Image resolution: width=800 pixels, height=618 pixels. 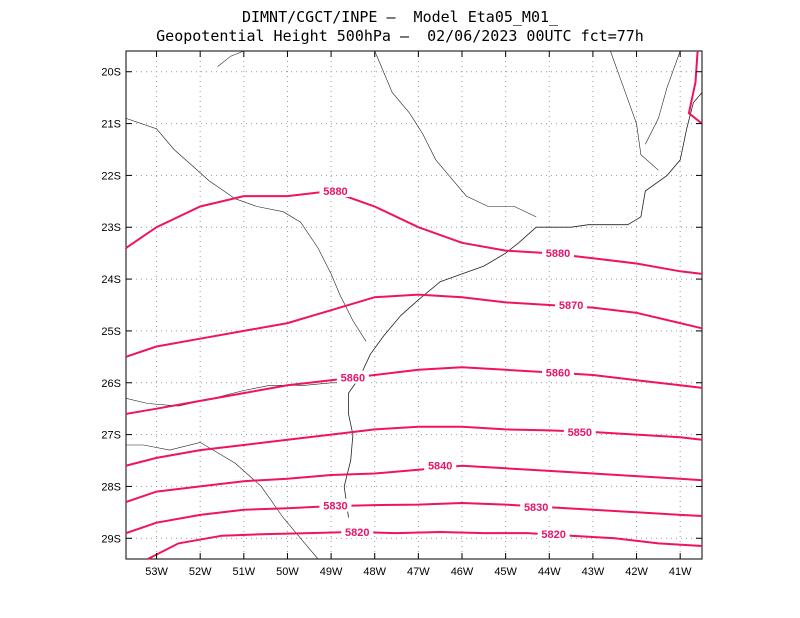 I want to click on lat-tick-label: 28S, so click(x=111, y=487).